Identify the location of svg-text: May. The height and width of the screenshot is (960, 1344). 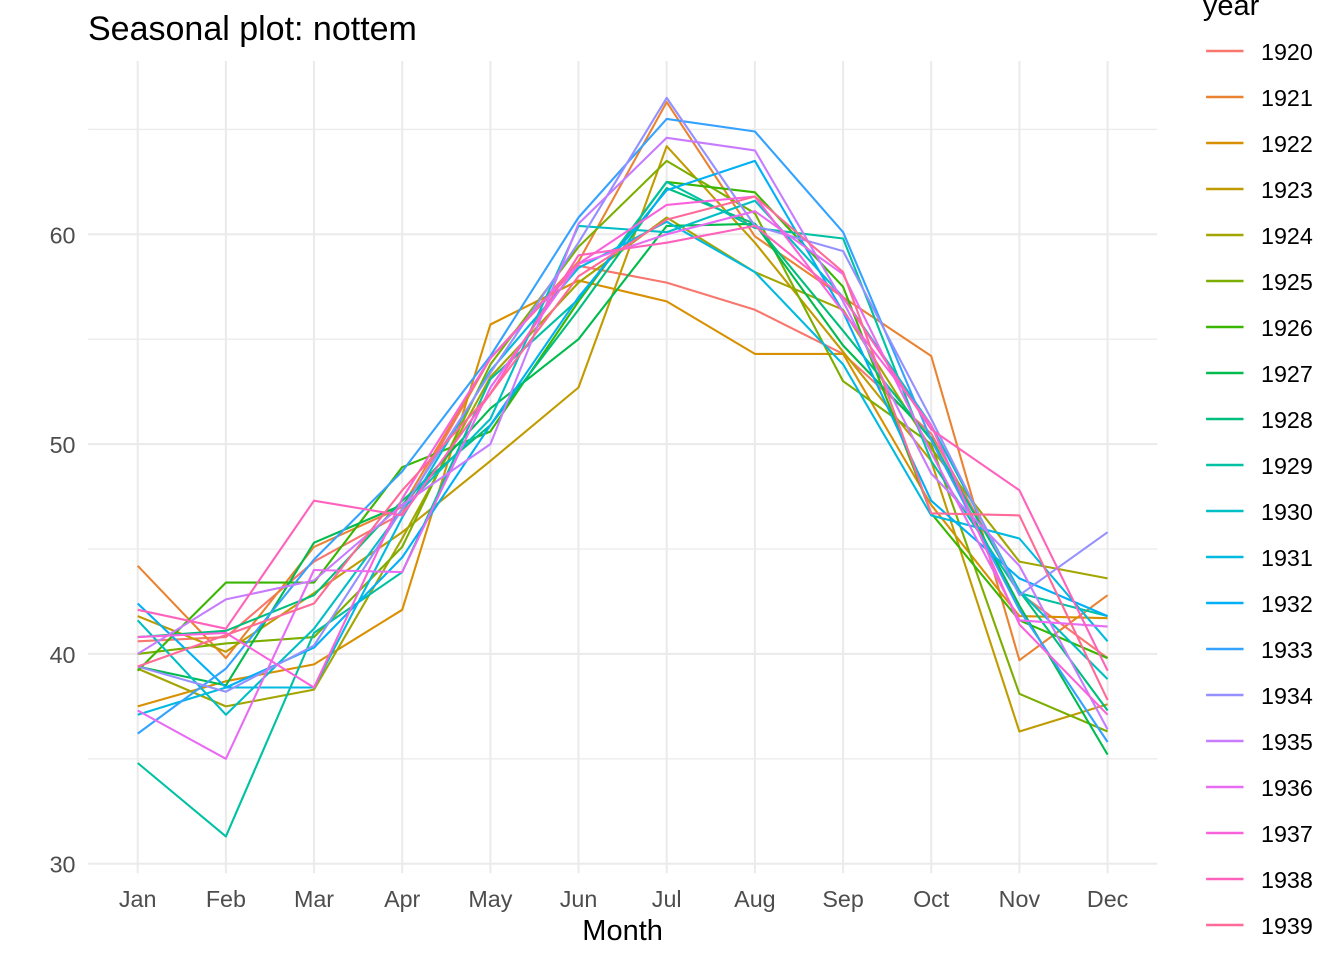
(490, 899).